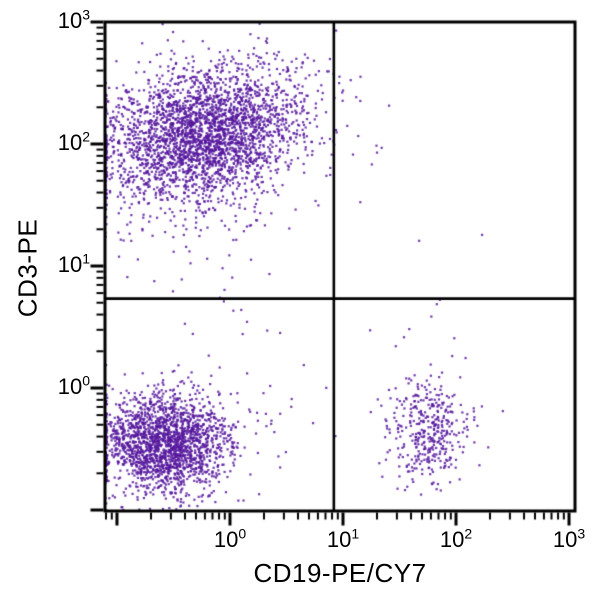 The height and width of the screenshot is (604, 600). What do you see at coordinates (73, 141) in the screenshot?
I see `y-tick-label: 10²` at bounding box center [73, 141].